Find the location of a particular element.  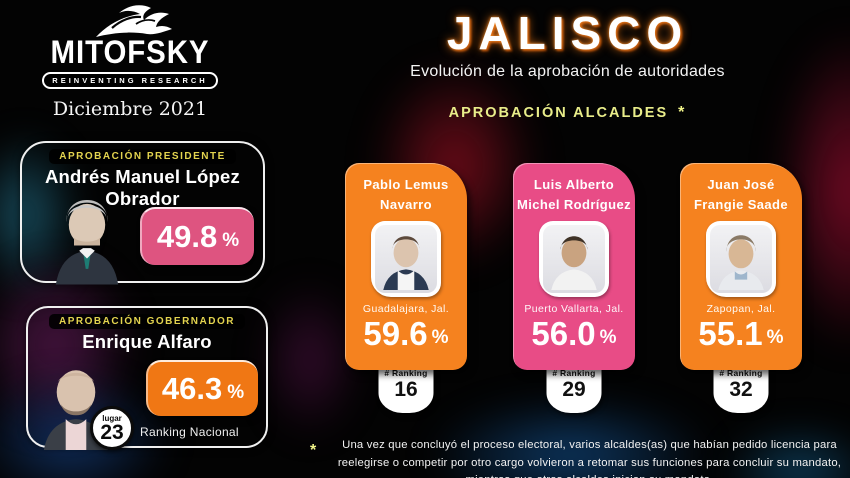

report-date: Diciembre 2021 is located at coordinates (130, 109).